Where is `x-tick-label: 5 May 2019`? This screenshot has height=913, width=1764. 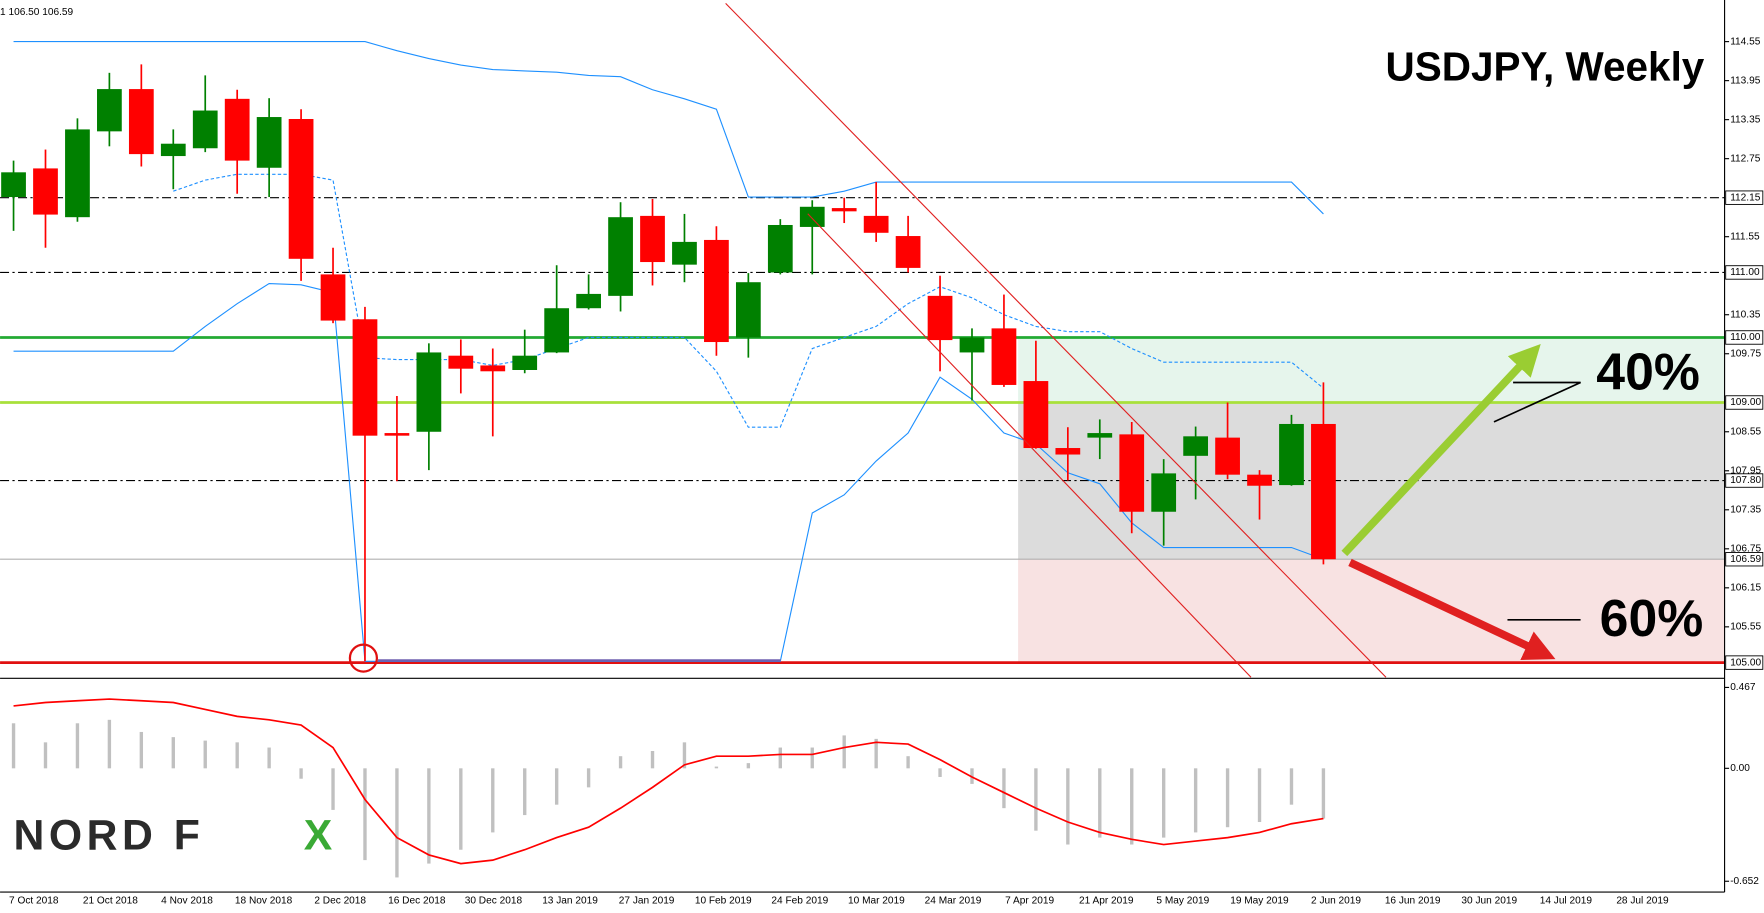 x-tick-label: 5 May 2019 is located at coordinates (1182, 901).